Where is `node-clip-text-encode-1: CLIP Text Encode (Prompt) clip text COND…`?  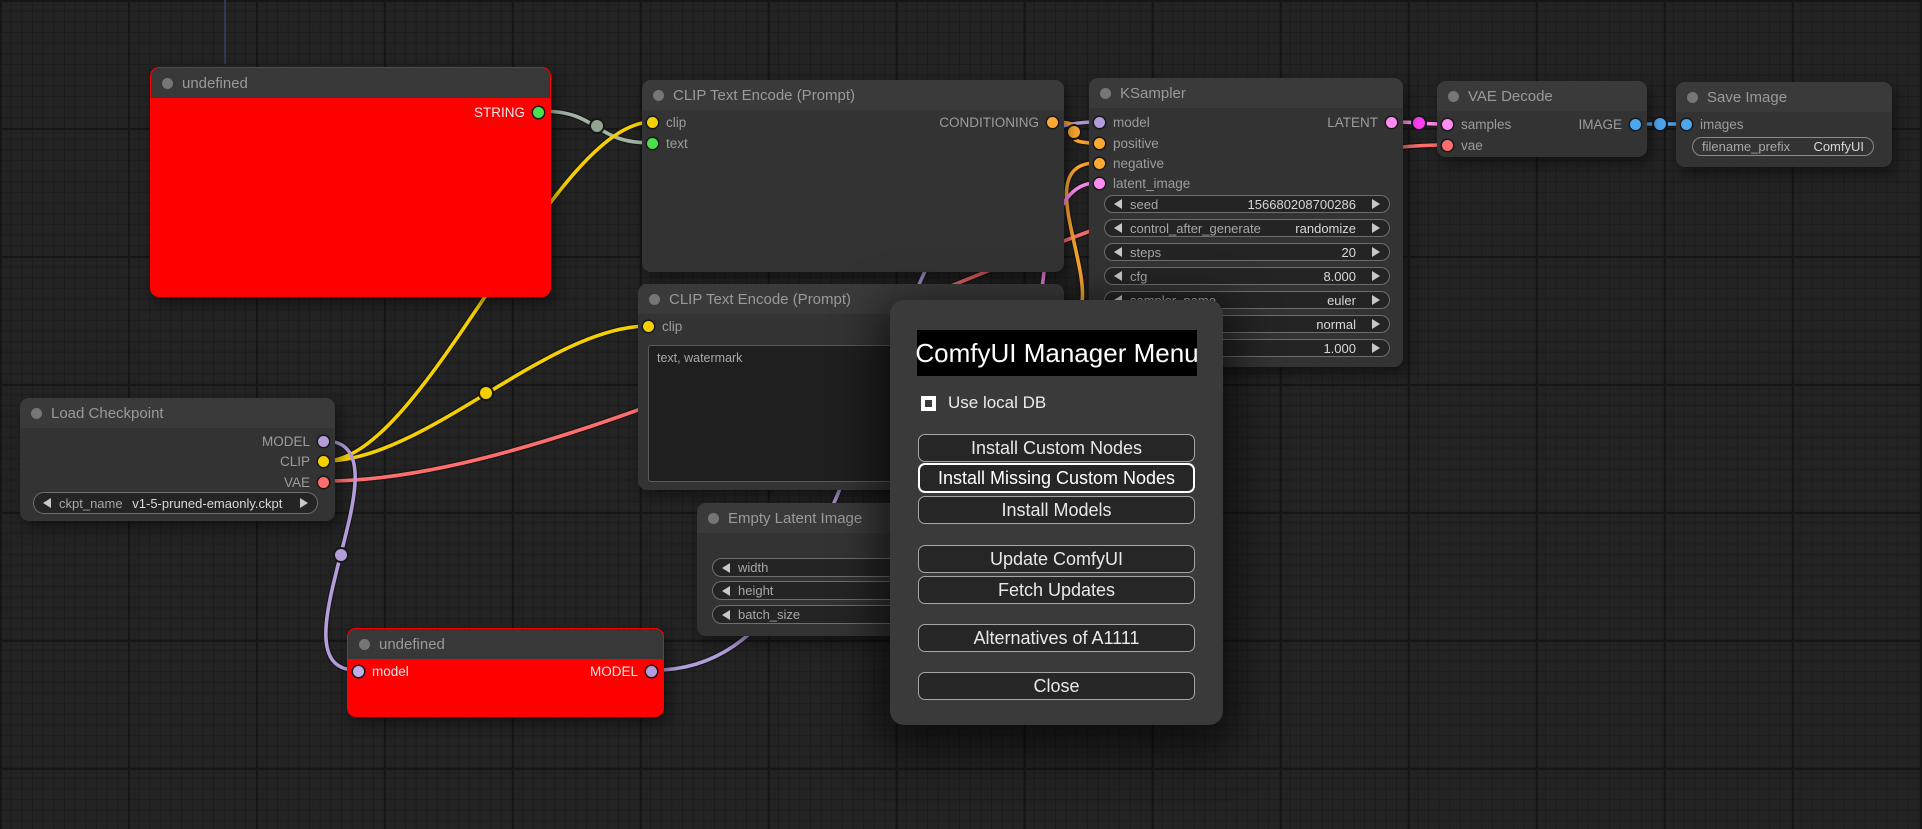 node-clip-text-encode-1: CLIP Text Encode (Prompt) clip text COND… is located at coordinates (853, 176).